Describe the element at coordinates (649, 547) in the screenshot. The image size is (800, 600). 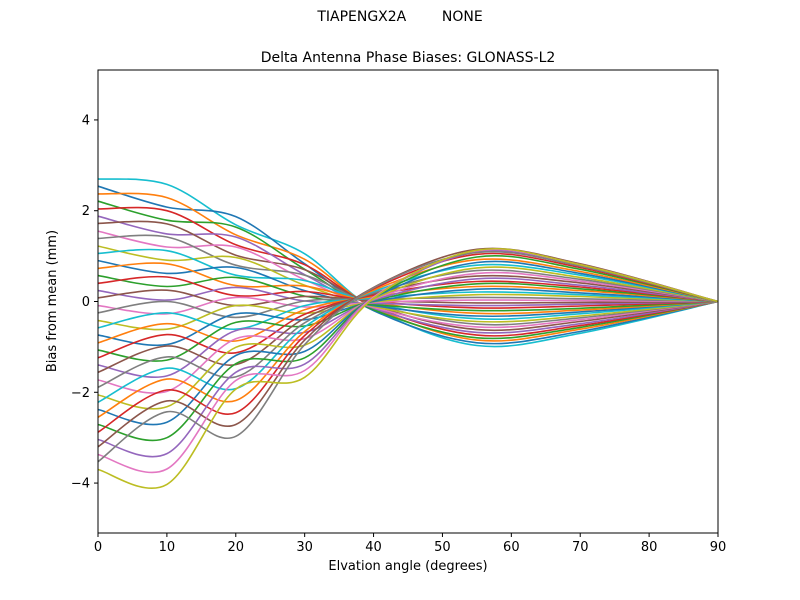
I see `x-tick-label: 80` at that location.